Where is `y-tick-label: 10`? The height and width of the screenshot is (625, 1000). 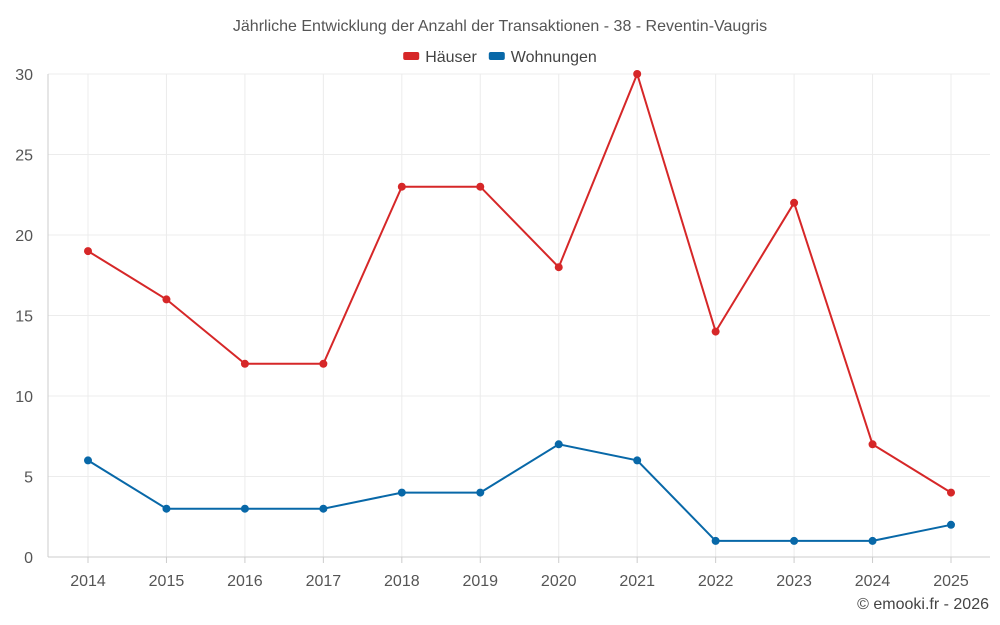
y-tick-label: 10 is located at coordinates (24, 397).